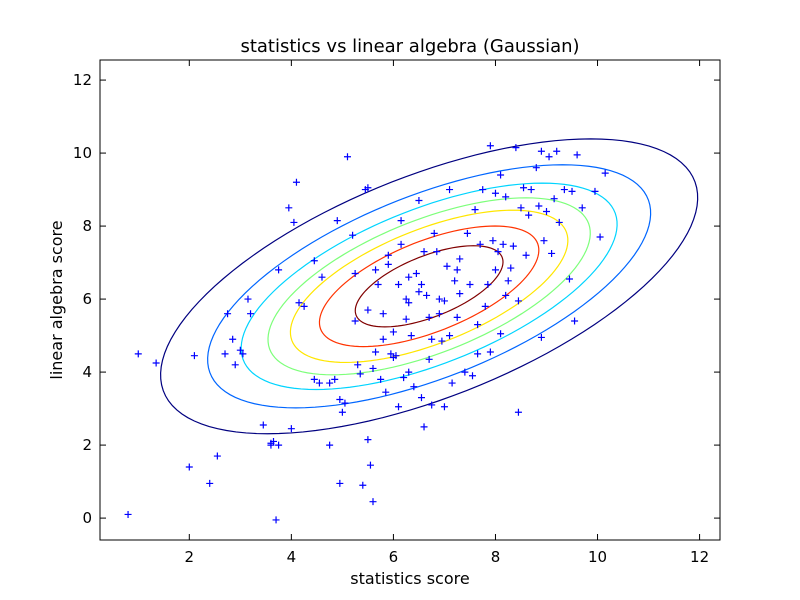 The height and width of the screenshot is (600, 800). I want to click on y-tick-label: 8, so click(87, 226).